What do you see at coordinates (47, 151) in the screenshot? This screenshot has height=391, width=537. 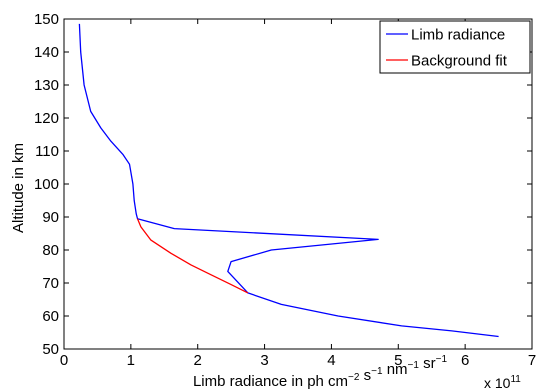 I see `y-tick-label: 110` at bounding box center [47, 151].